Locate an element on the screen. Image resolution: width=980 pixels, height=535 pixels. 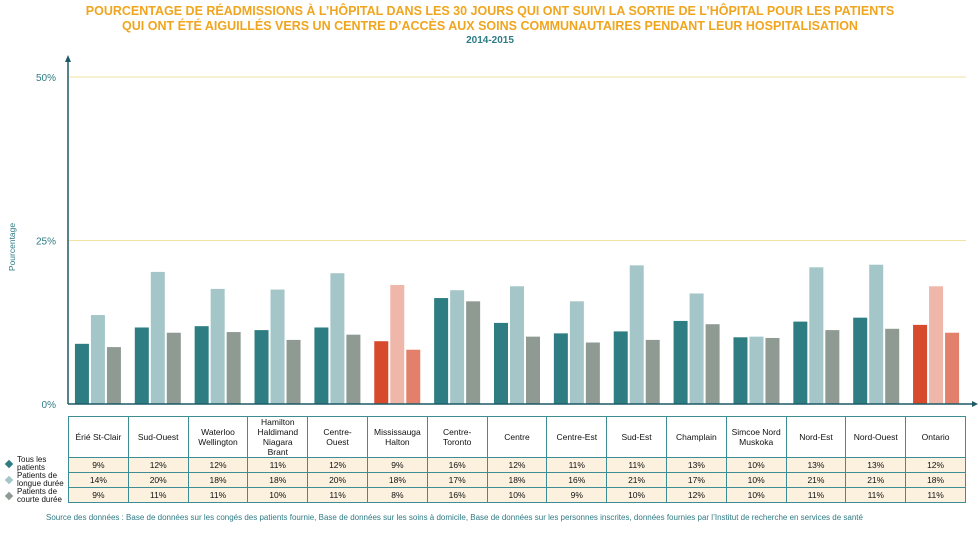
table-cell: 21% is located at coordinates (876, 480).